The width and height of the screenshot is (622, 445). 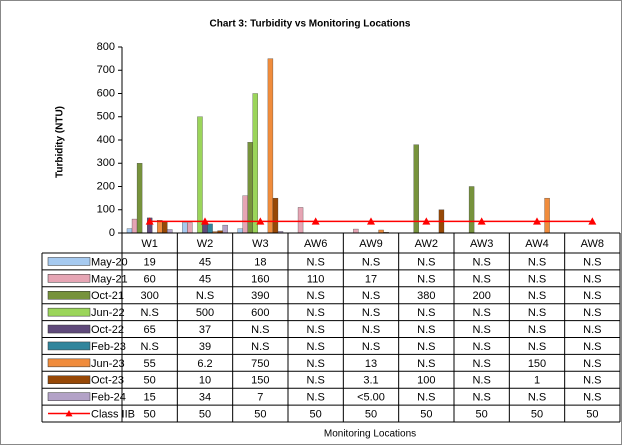 I want to click on x-tick-label: W1, so click(x=149, y=244).